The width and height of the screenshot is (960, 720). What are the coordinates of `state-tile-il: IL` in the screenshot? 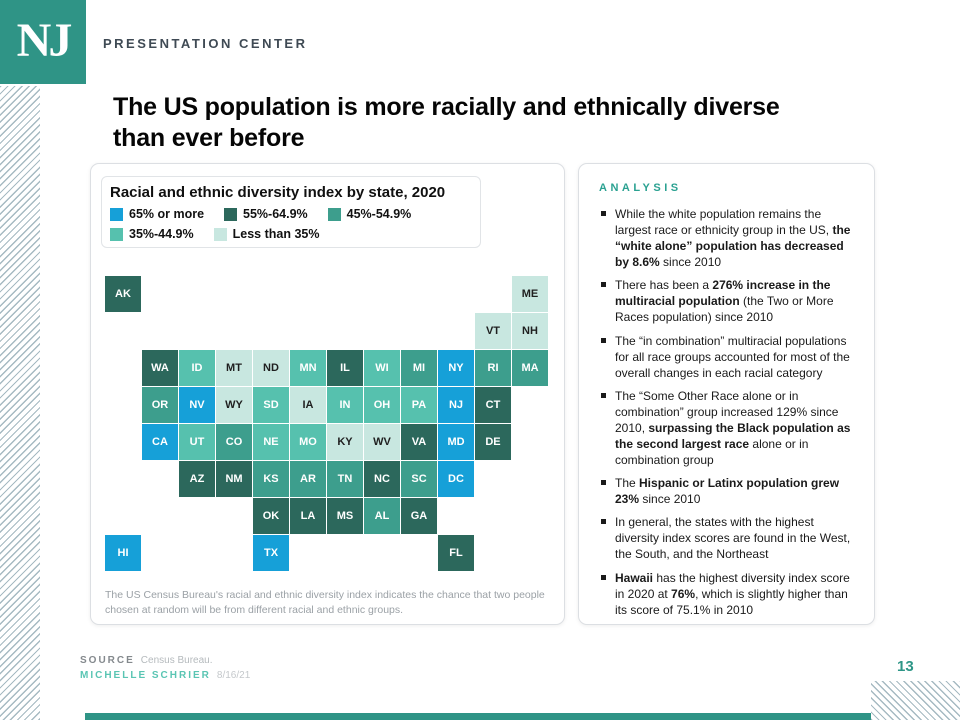 It's located at (345, 368).